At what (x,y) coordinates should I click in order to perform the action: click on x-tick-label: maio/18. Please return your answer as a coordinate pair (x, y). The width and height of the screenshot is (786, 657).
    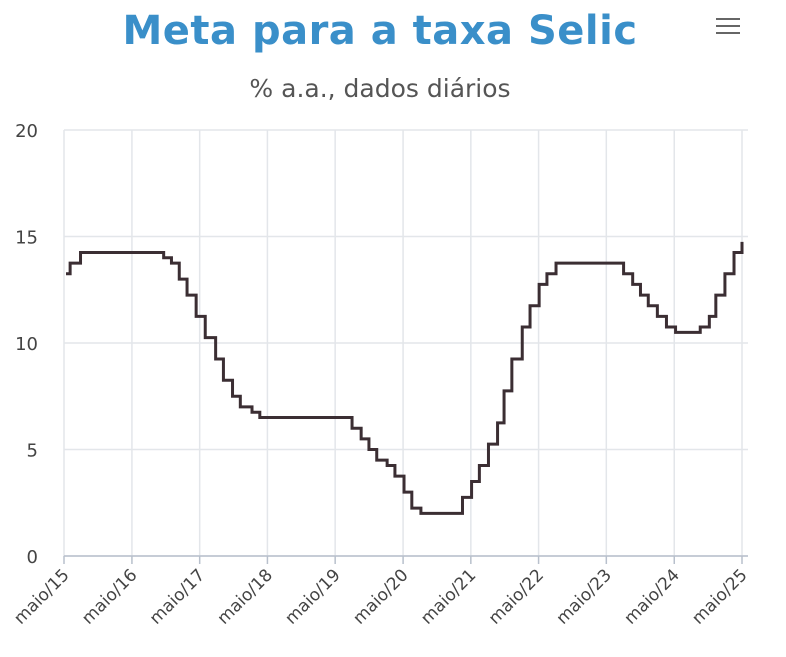
    Looking at the image, I should click on (245, 596).